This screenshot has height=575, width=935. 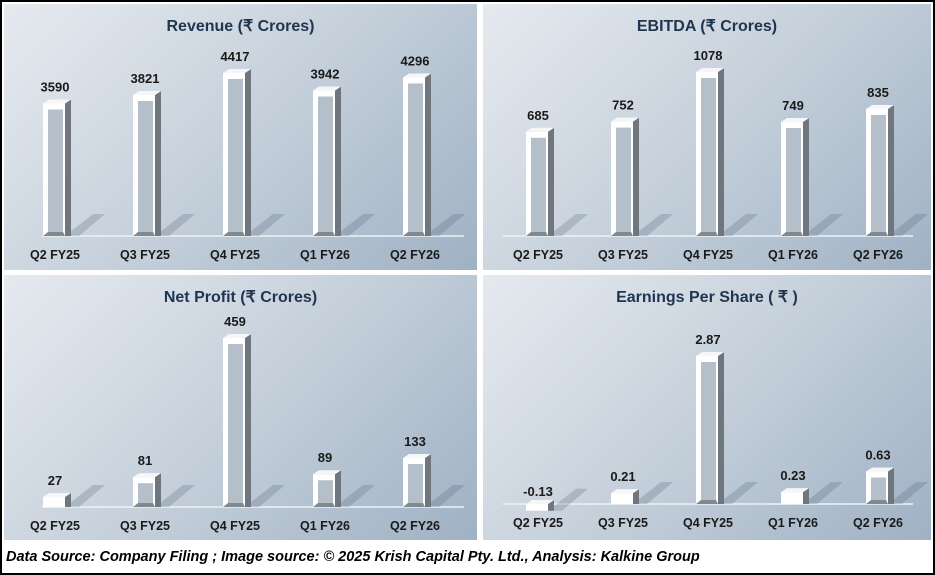 I want to click on data-label: 4296, so click(x=415, y=60).